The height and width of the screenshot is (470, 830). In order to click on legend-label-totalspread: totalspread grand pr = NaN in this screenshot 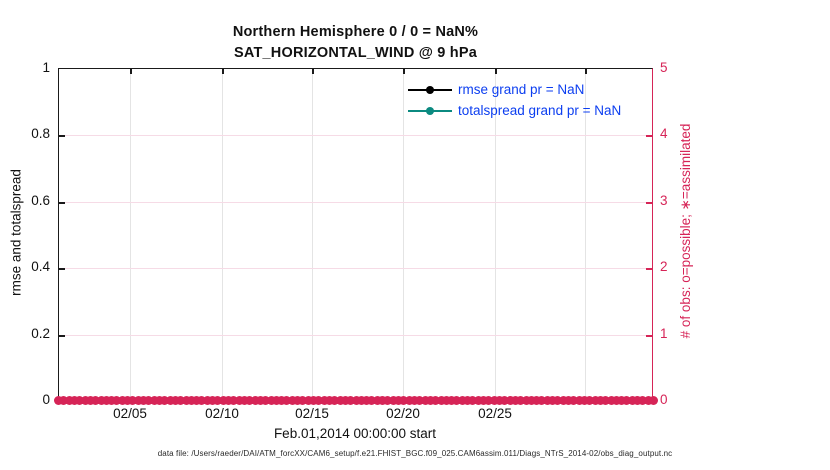, I will do `click(540, 110)`.